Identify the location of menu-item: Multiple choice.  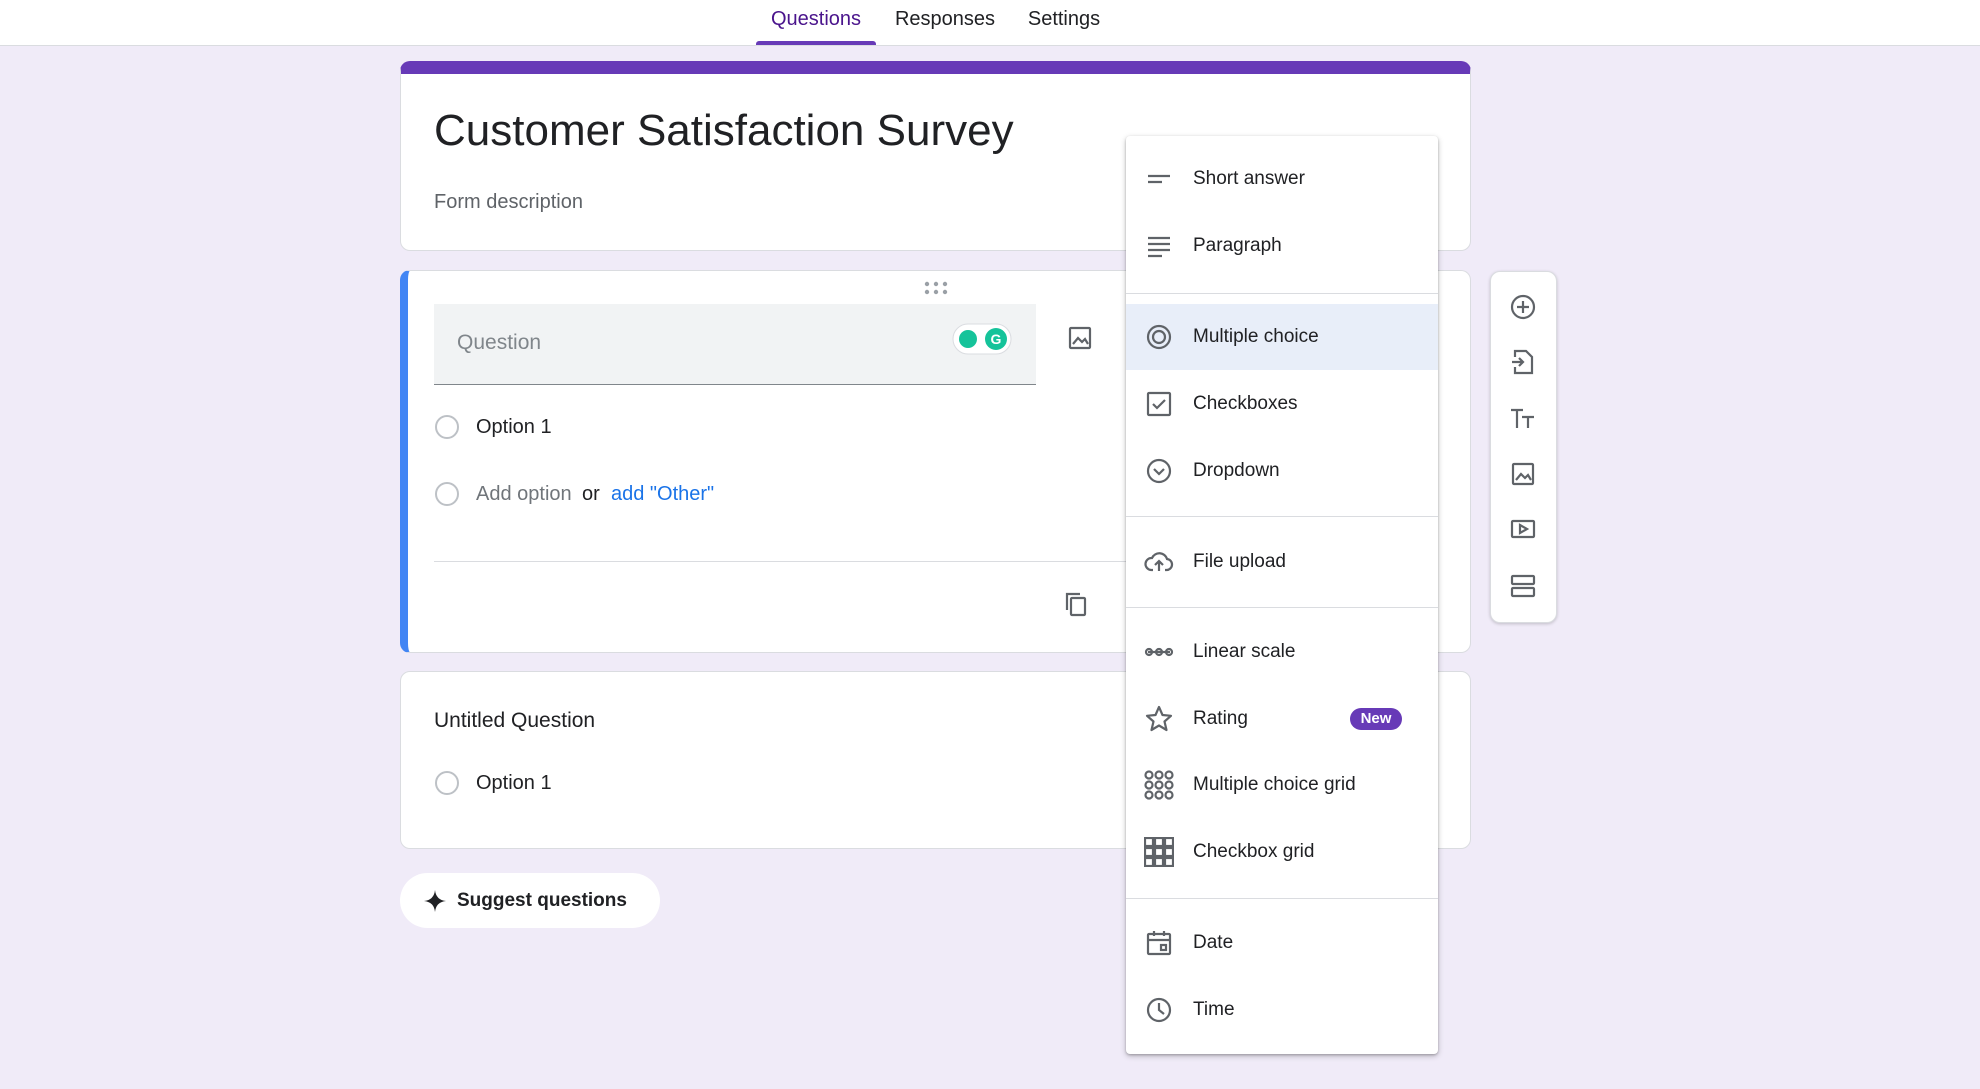
(1282, 337).